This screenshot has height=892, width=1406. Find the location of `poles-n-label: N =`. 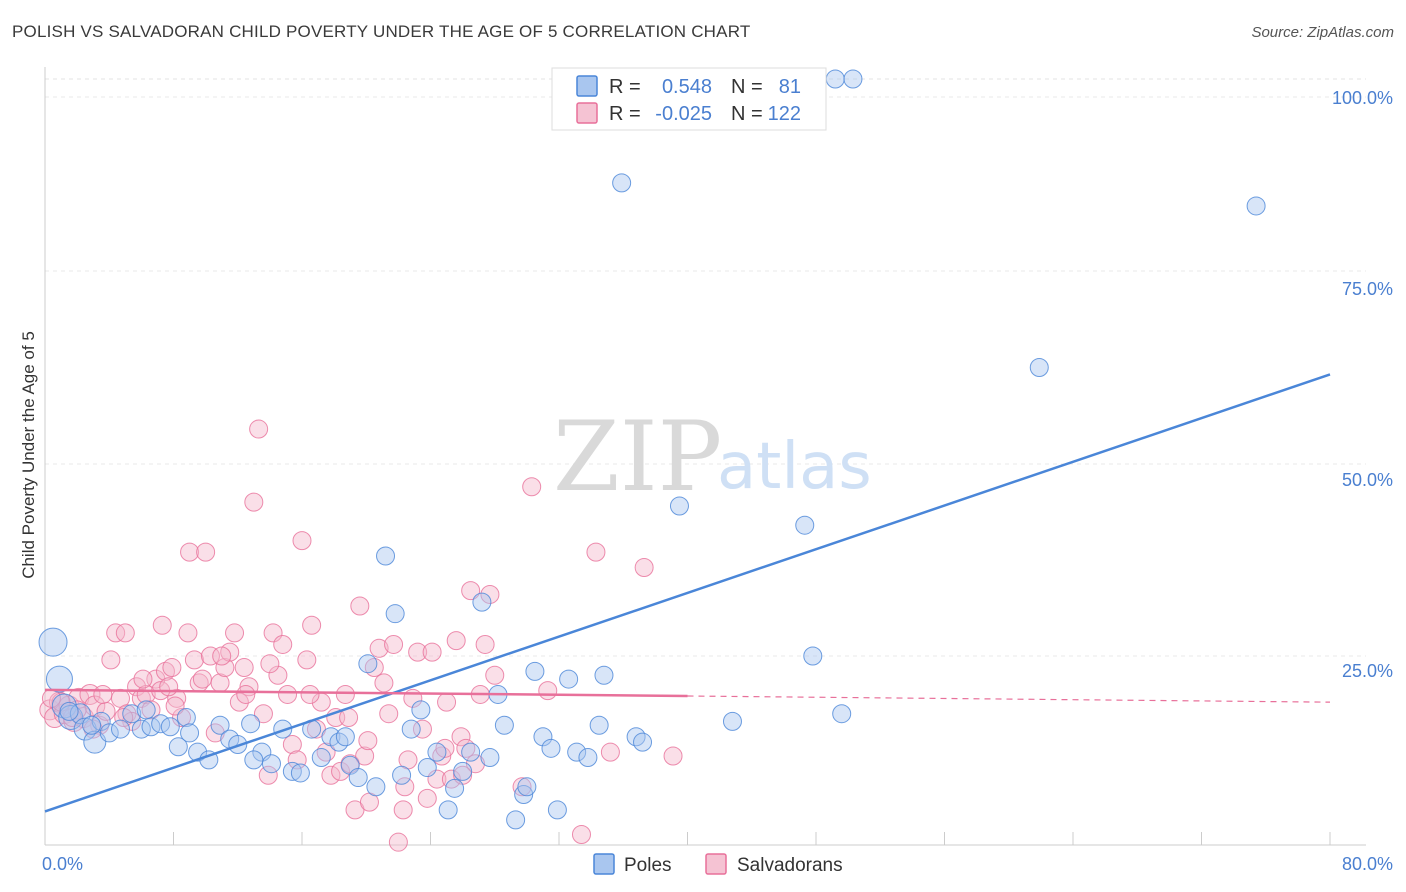

poles-n-label: N = is located at coordinates (747, 87).